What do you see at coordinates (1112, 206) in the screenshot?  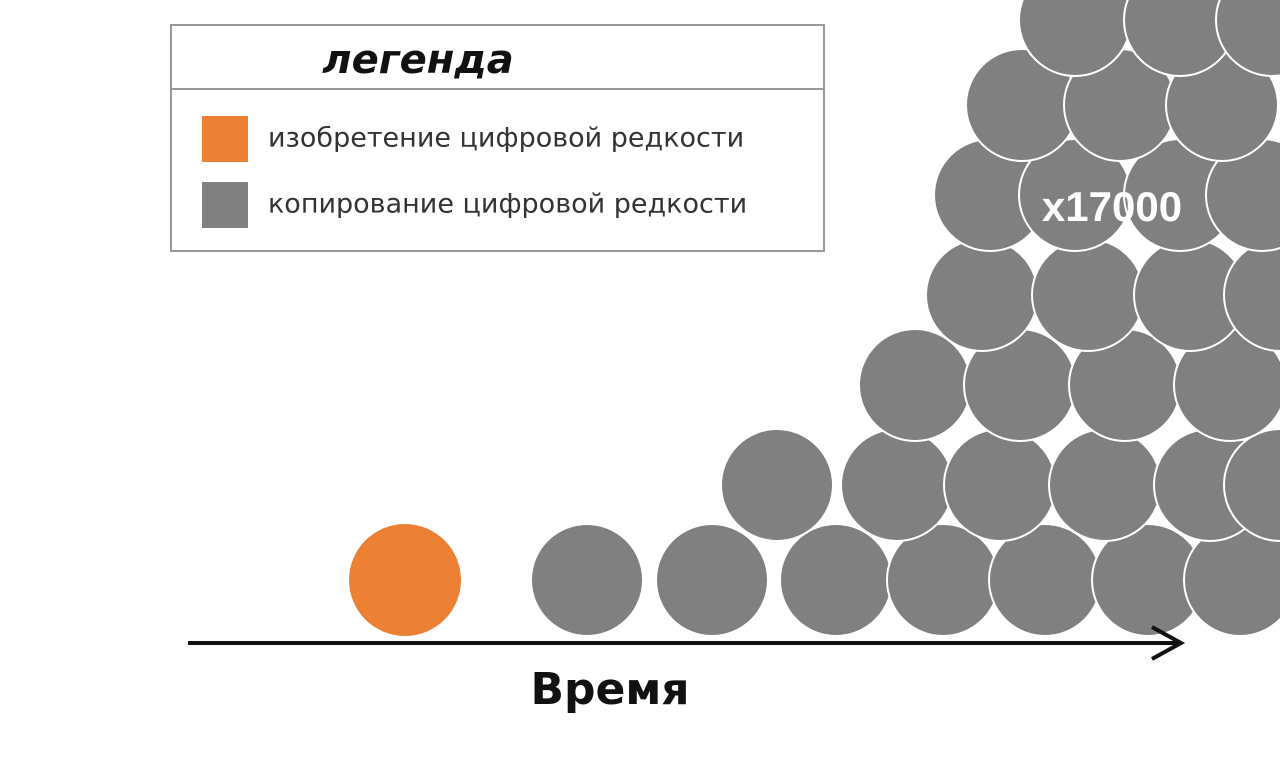 I see `multiplier-annotation: x17000` at bounding box center [1112, 206].